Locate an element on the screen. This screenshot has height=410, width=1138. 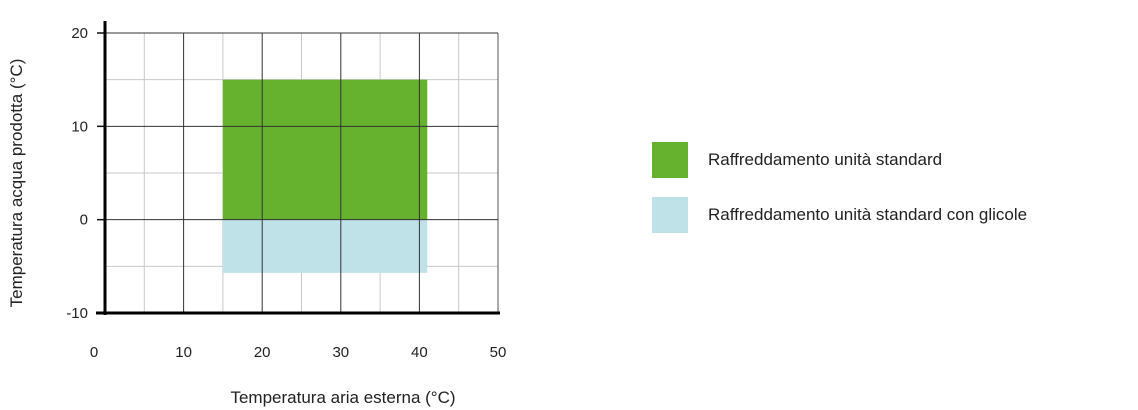
y-tick-label: -10 is located at coordinates (77, 313).